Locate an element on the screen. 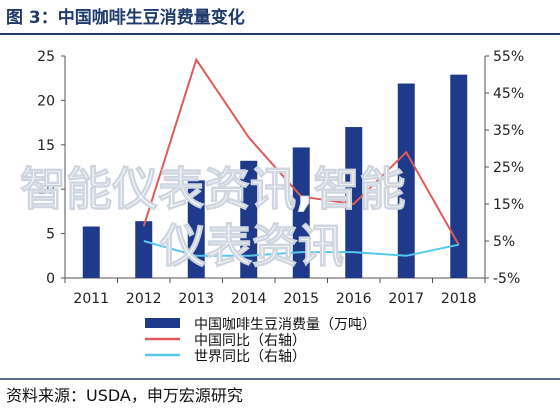 The width and height of the screenshot is (560, 411). legend: 中国咖啡生豆消费量（万吨）中国同比（右轴）世界同比（右轴） is located at coordinates (260, 341).